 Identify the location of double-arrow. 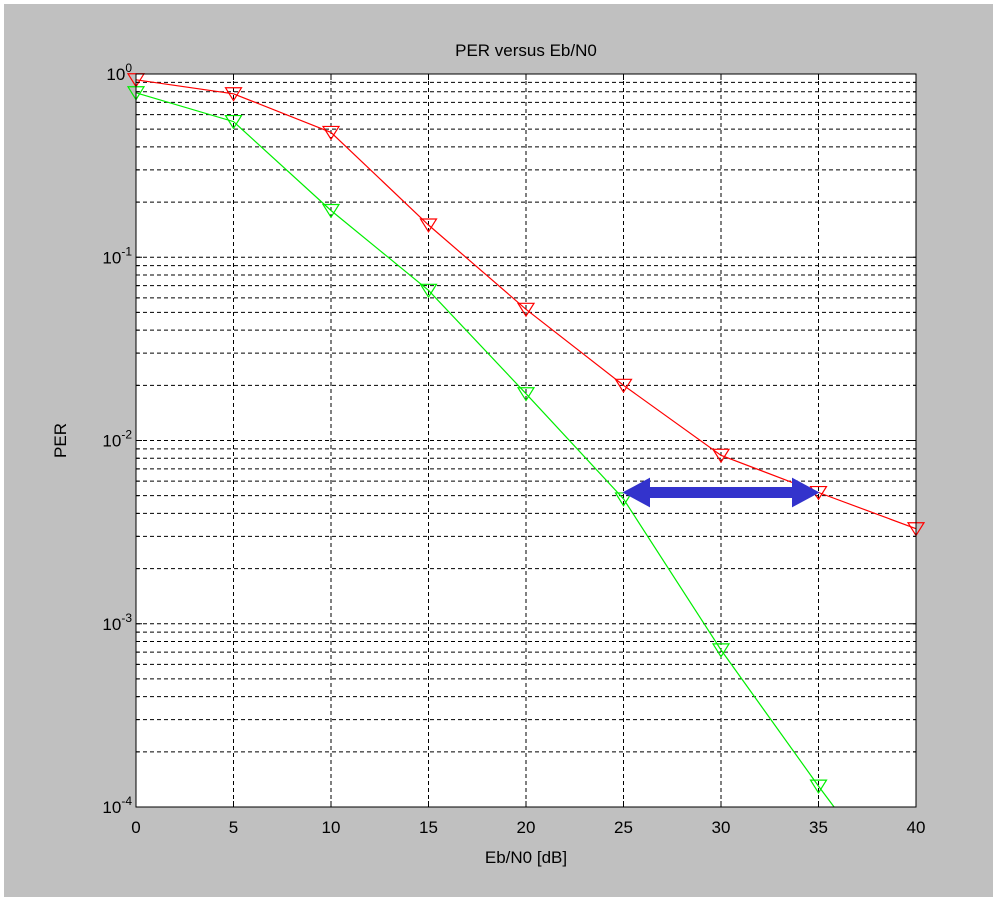
(721, 492).